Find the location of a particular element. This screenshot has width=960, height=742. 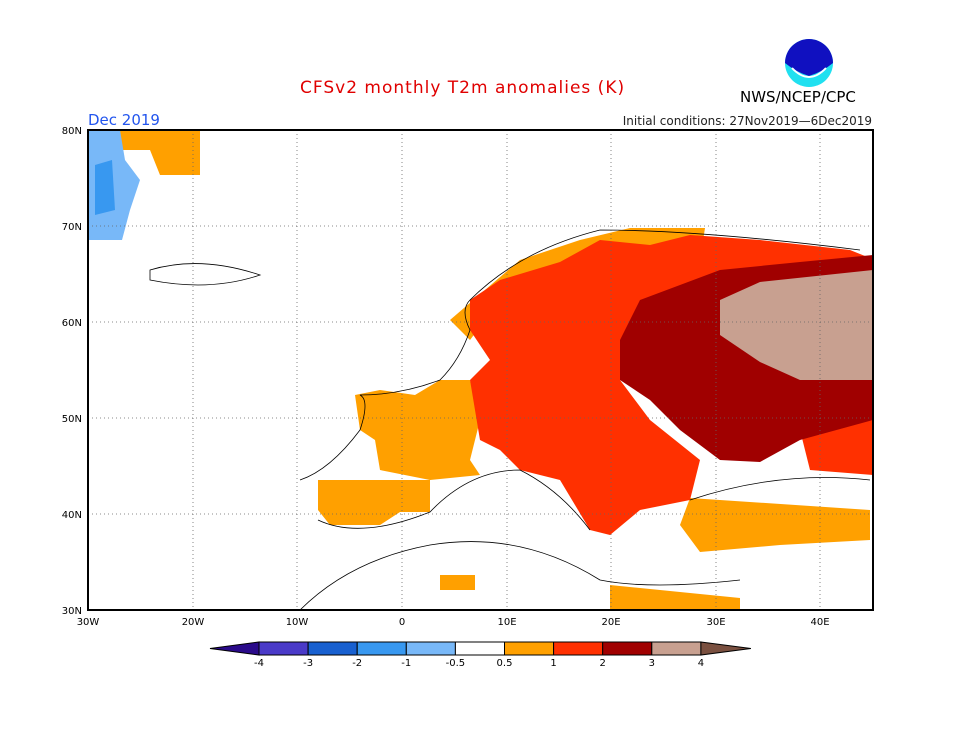

agency-label: NWS/NCEP/CPC is located at coordinates (798, 97).